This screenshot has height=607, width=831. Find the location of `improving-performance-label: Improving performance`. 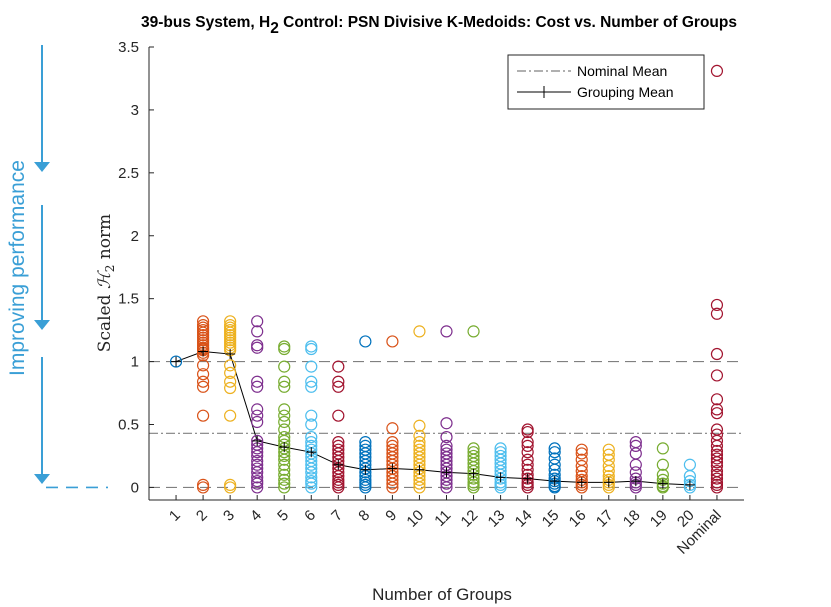

improving-performance-label: Improving performance is located at coordinates (17, 268).